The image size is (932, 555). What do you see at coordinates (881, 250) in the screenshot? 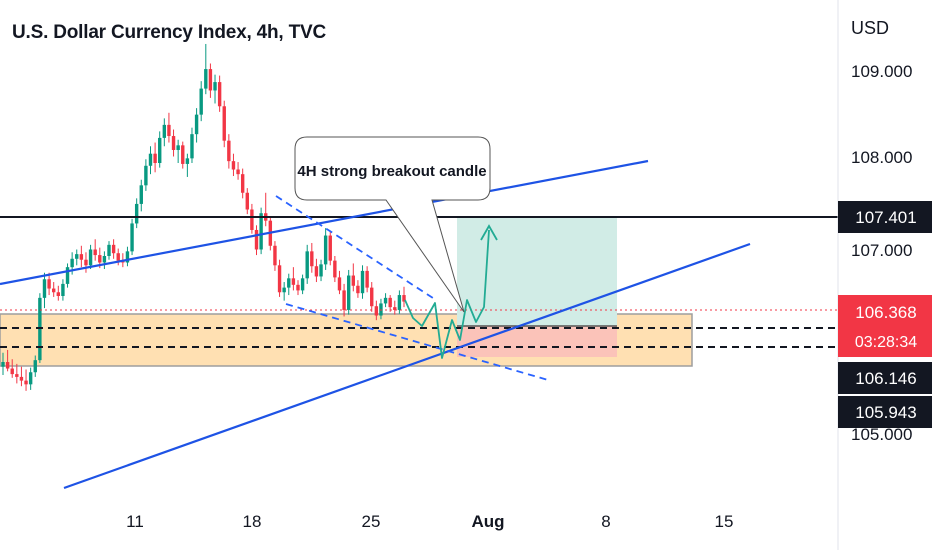
I see `y-tick-label: 107.000` at bounding box center [881, 250].